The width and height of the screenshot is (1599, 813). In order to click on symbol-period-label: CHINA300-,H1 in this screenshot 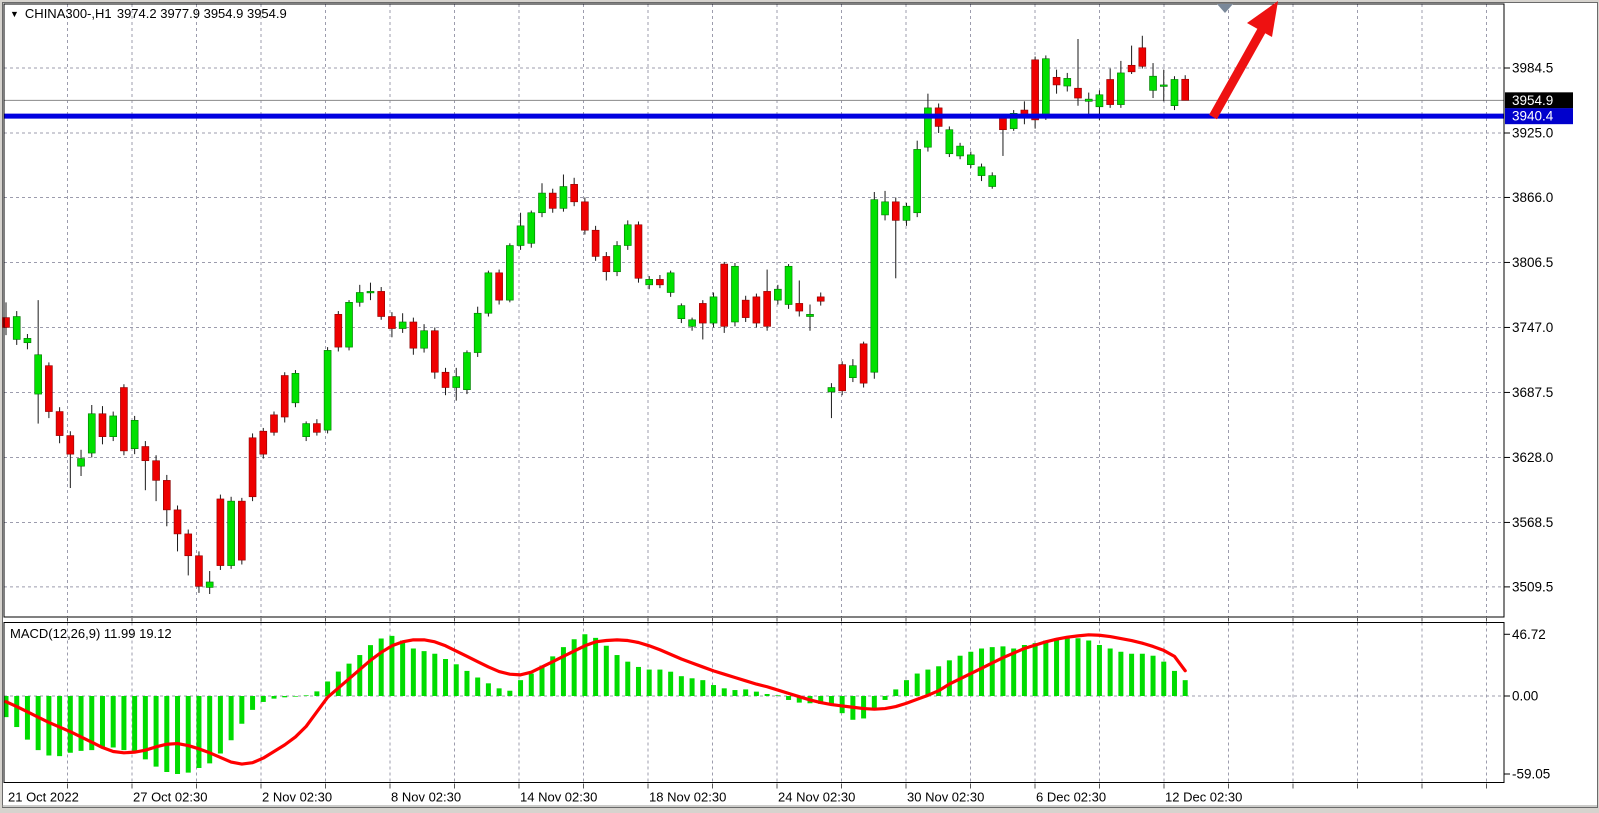, I will do `click(68, 13)`.